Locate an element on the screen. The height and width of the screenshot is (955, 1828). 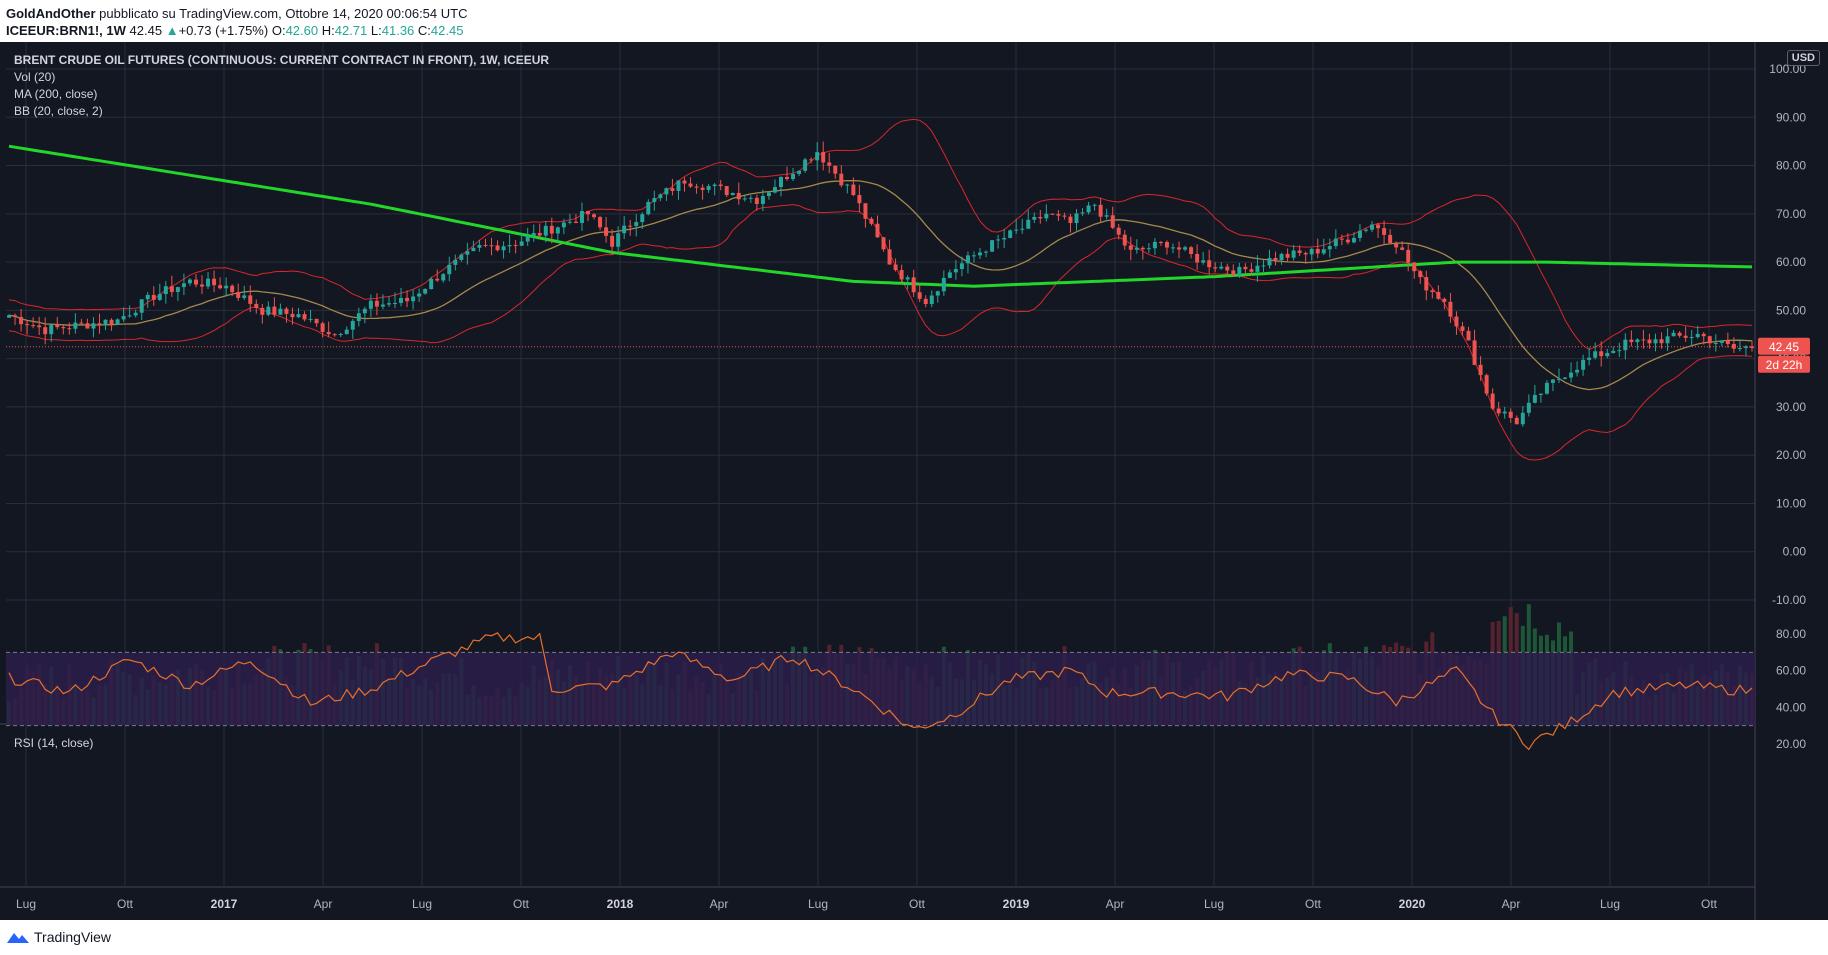
price-tick-label: 50.00 is located at coordinates (1791, 310).